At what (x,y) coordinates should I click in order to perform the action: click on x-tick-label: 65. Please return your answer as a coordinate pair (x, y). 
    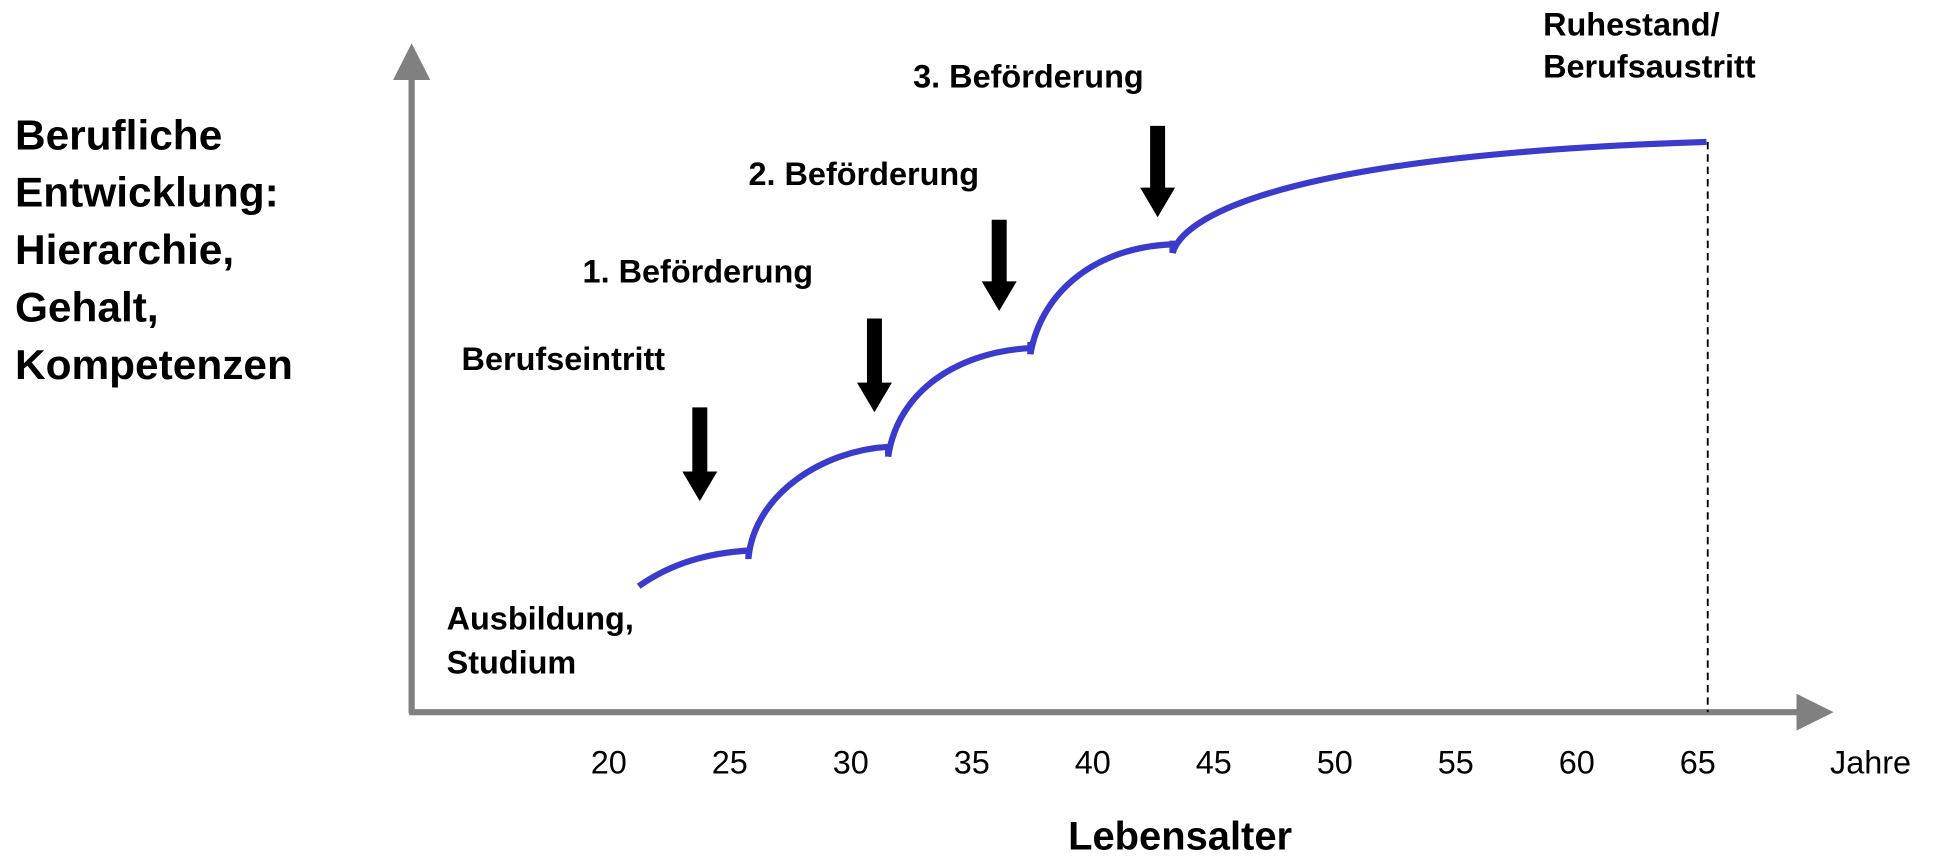
    Looking at the image, I should click on (1698, 763).